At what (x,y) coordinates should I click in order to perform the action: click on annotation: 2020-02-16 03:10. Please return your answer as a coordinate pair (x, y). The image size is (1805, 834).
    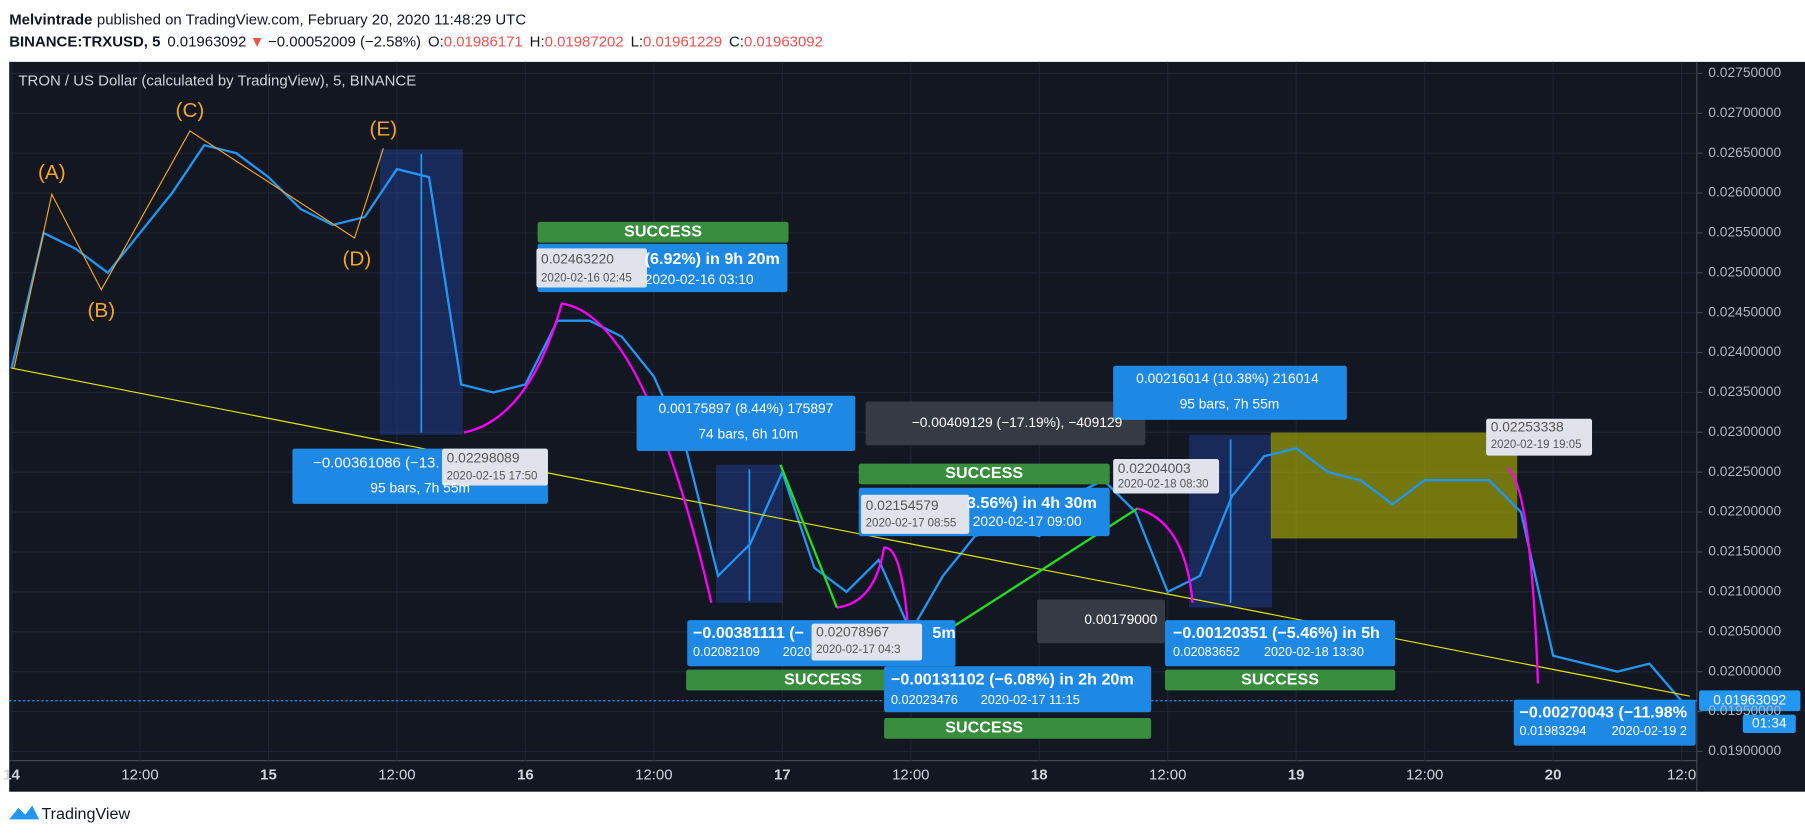
    Looking at the image, I should click on (699, 279).